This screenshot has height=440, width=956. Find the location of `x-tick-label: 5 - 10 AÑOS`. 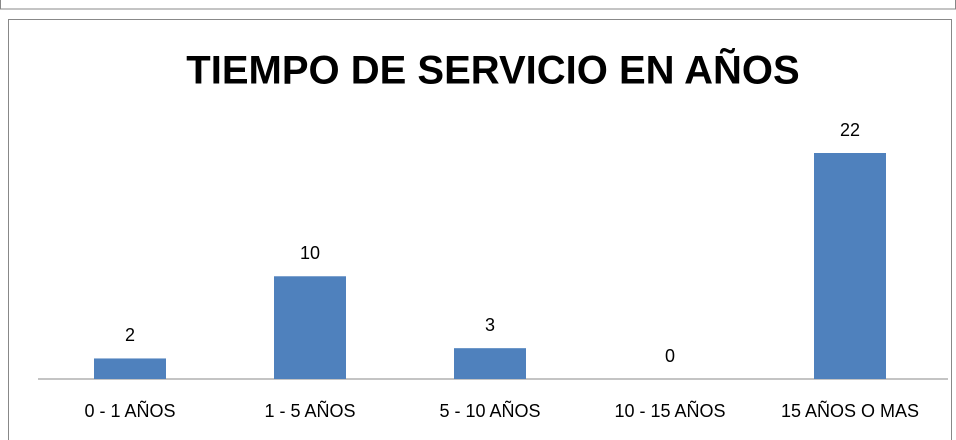

x-tick-label: 5 - 10 AÑOS is located at coordinates (489, 410).